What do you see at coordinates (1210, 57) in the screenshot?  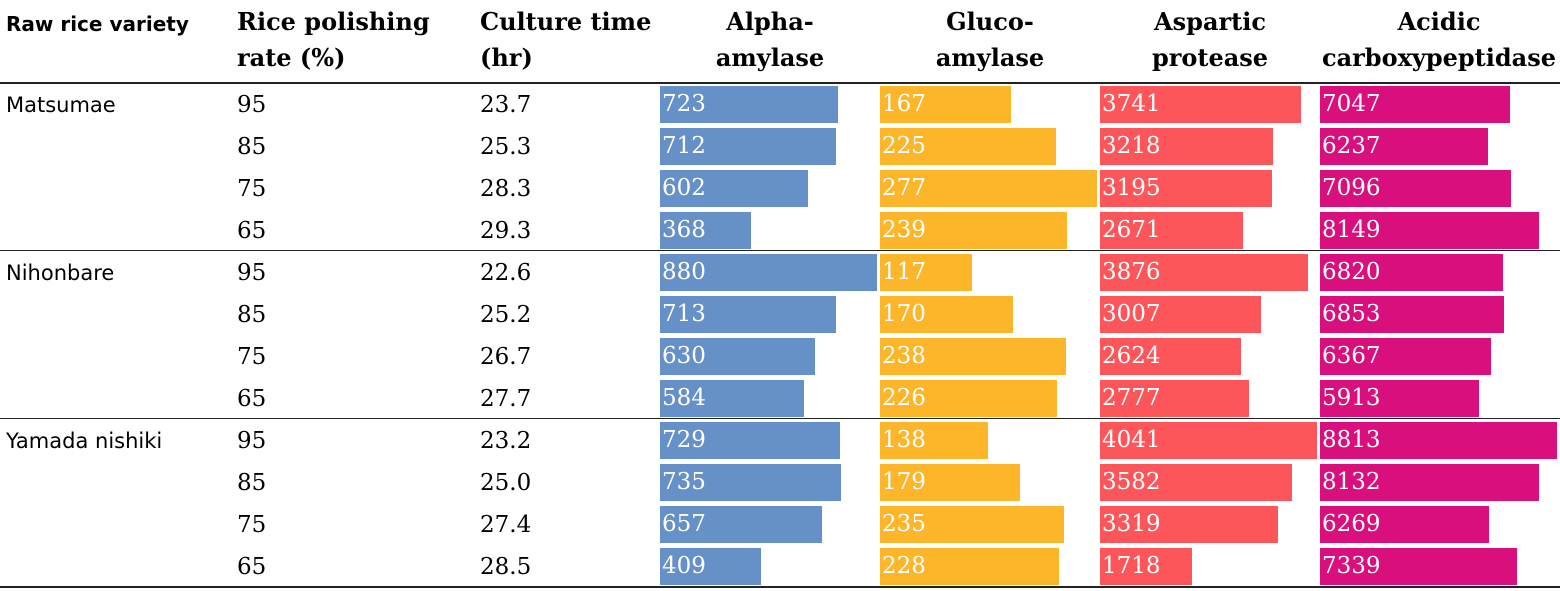 I see `header-aspartic-line2: protease` at bounding box center [1210, 57].